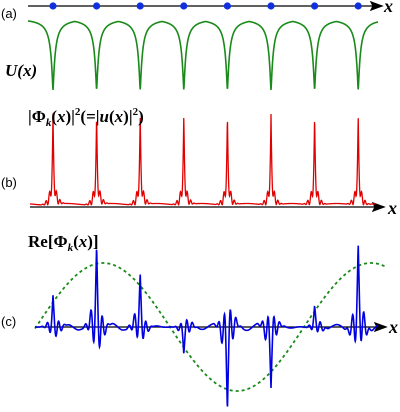 This screenshot has width=400, height=412. I want to click on panel-label: (c), so click(8, 321).